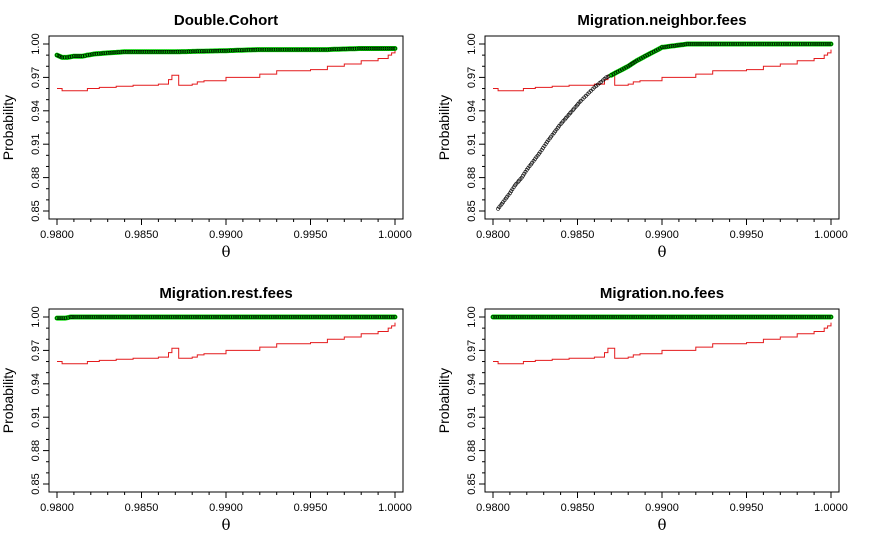  Describe the element at coordinates (831, 508) in the screenshot. I see `x-tick-label: 1.0000` at that location.